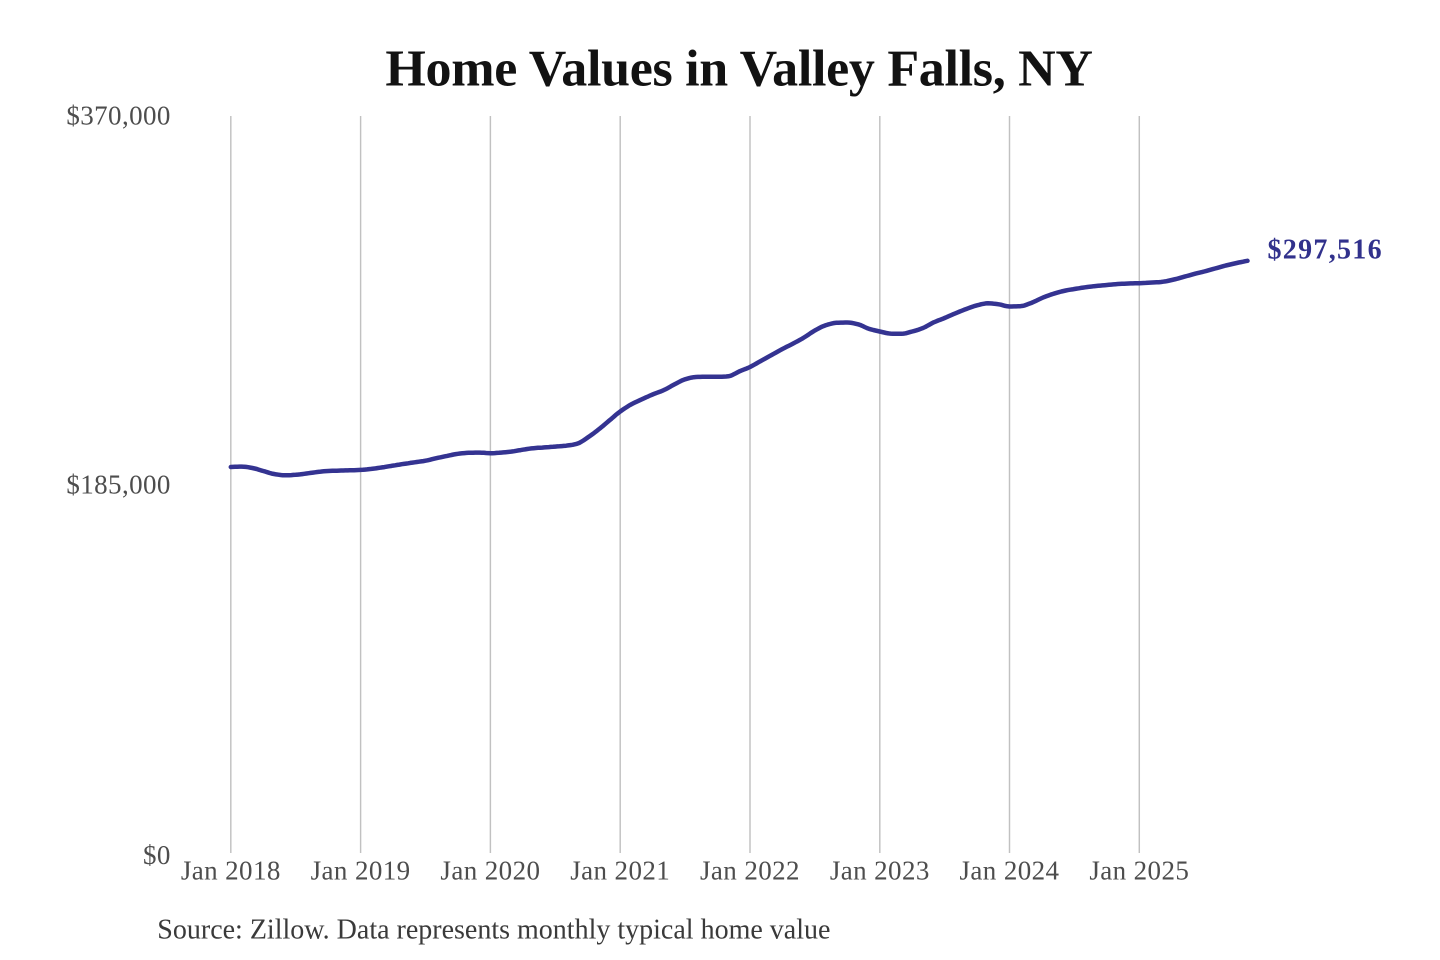 This screenshot has height=960, width=1440. What do you see at coordinates (490, 871) in the screenshot?
I see `svg-text: Jan 2020` at bounding box center [490, 871].